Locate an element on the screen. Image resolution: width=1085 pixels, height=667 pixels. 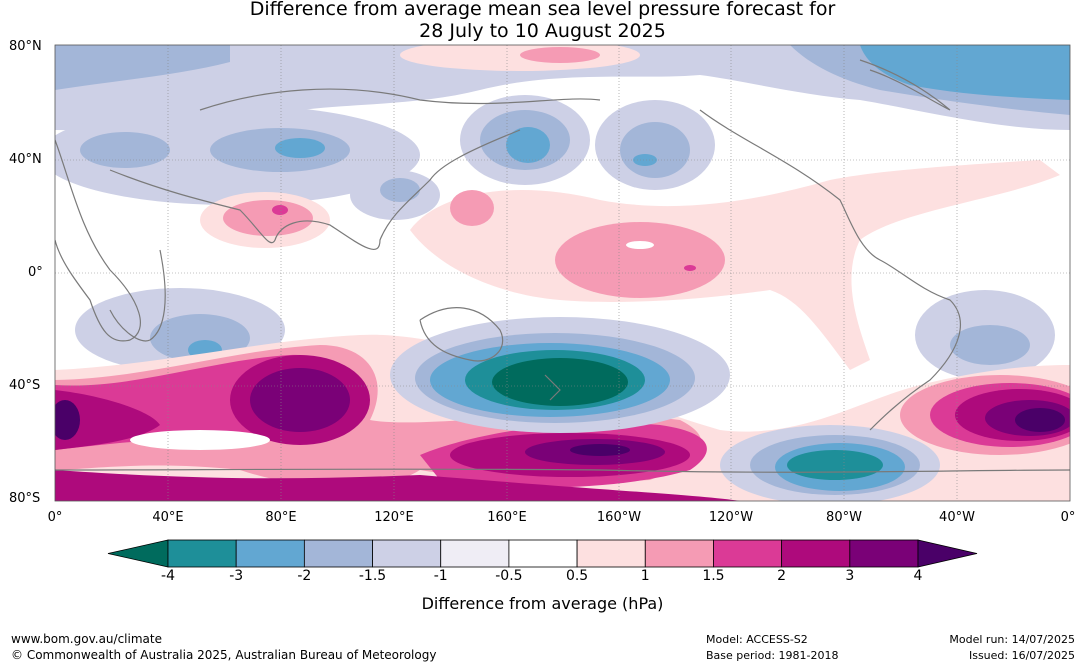
colorbar-title: Difference from average (hPa) is located at coordinates (542, 603).